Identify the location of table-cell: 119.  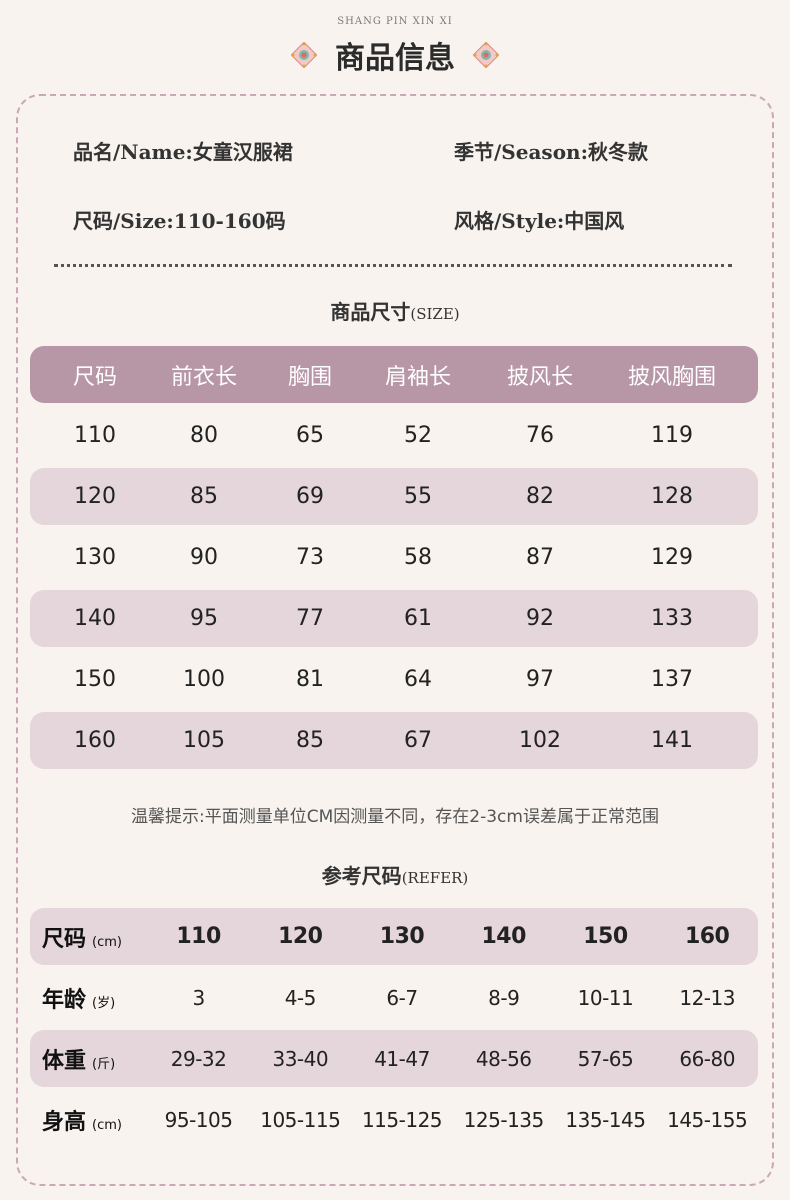
(672, 435).